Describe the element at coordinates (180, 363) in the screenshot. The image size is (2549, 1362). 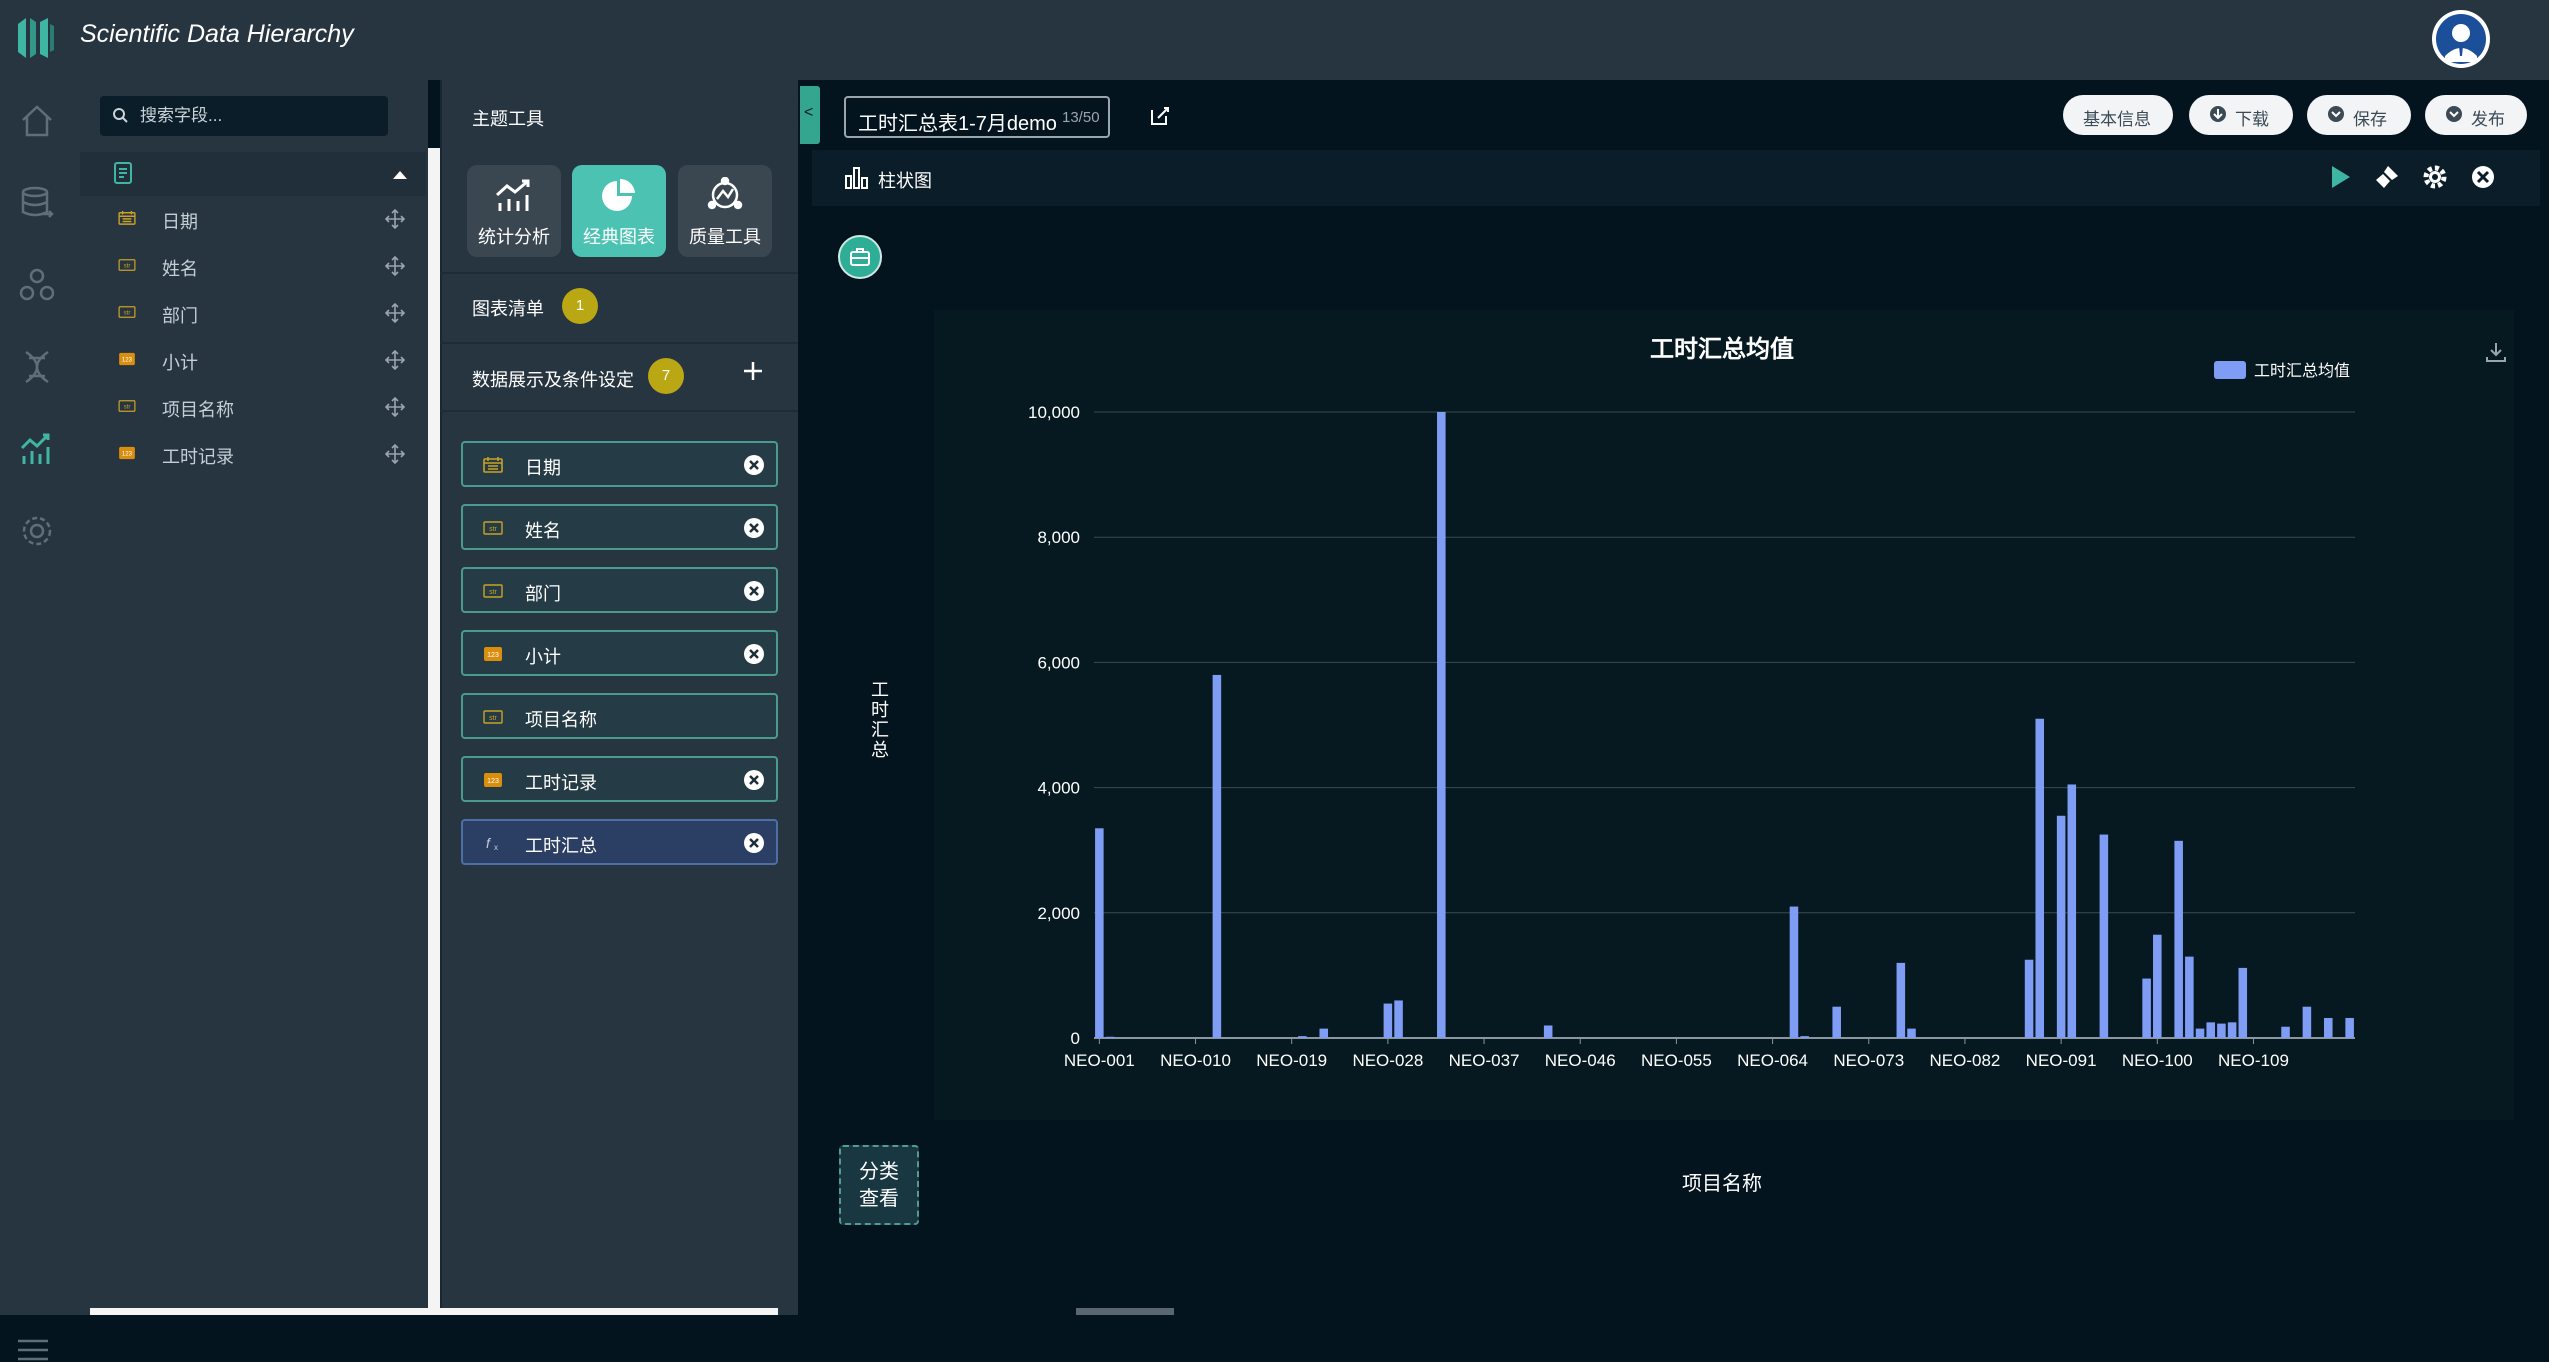
I see `field-label: 小计` at that location.